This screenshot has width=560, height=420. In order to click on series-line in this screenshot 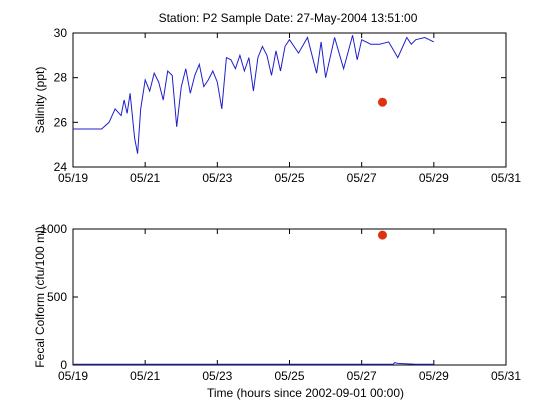, I will do `click(253, 363)`.